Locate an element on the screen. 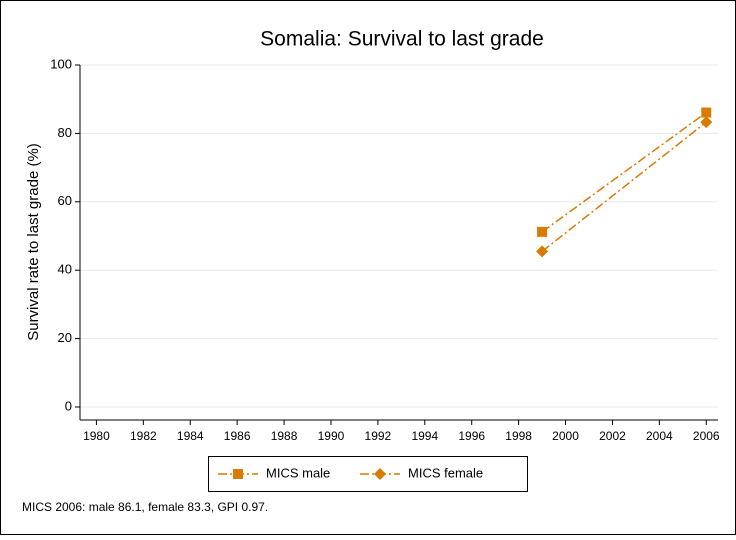 The image size is (736, 540). y-tick-label: 80 is located at coordinates (65, 132).